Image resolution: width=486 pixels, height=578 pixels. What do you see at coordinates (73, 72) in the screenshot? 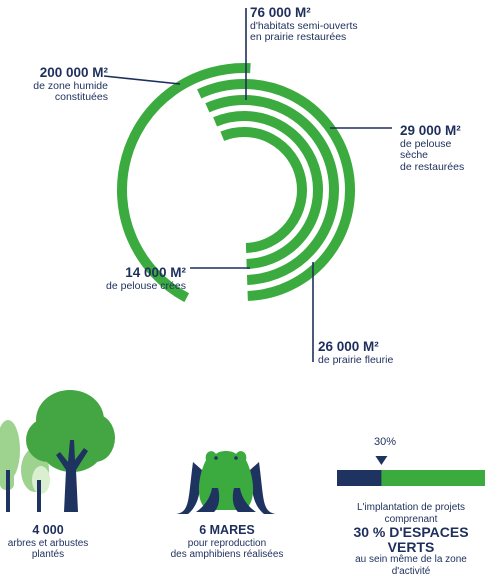
I see `label-200000-value: 200 000 M²` at bounding box center [73, 72].